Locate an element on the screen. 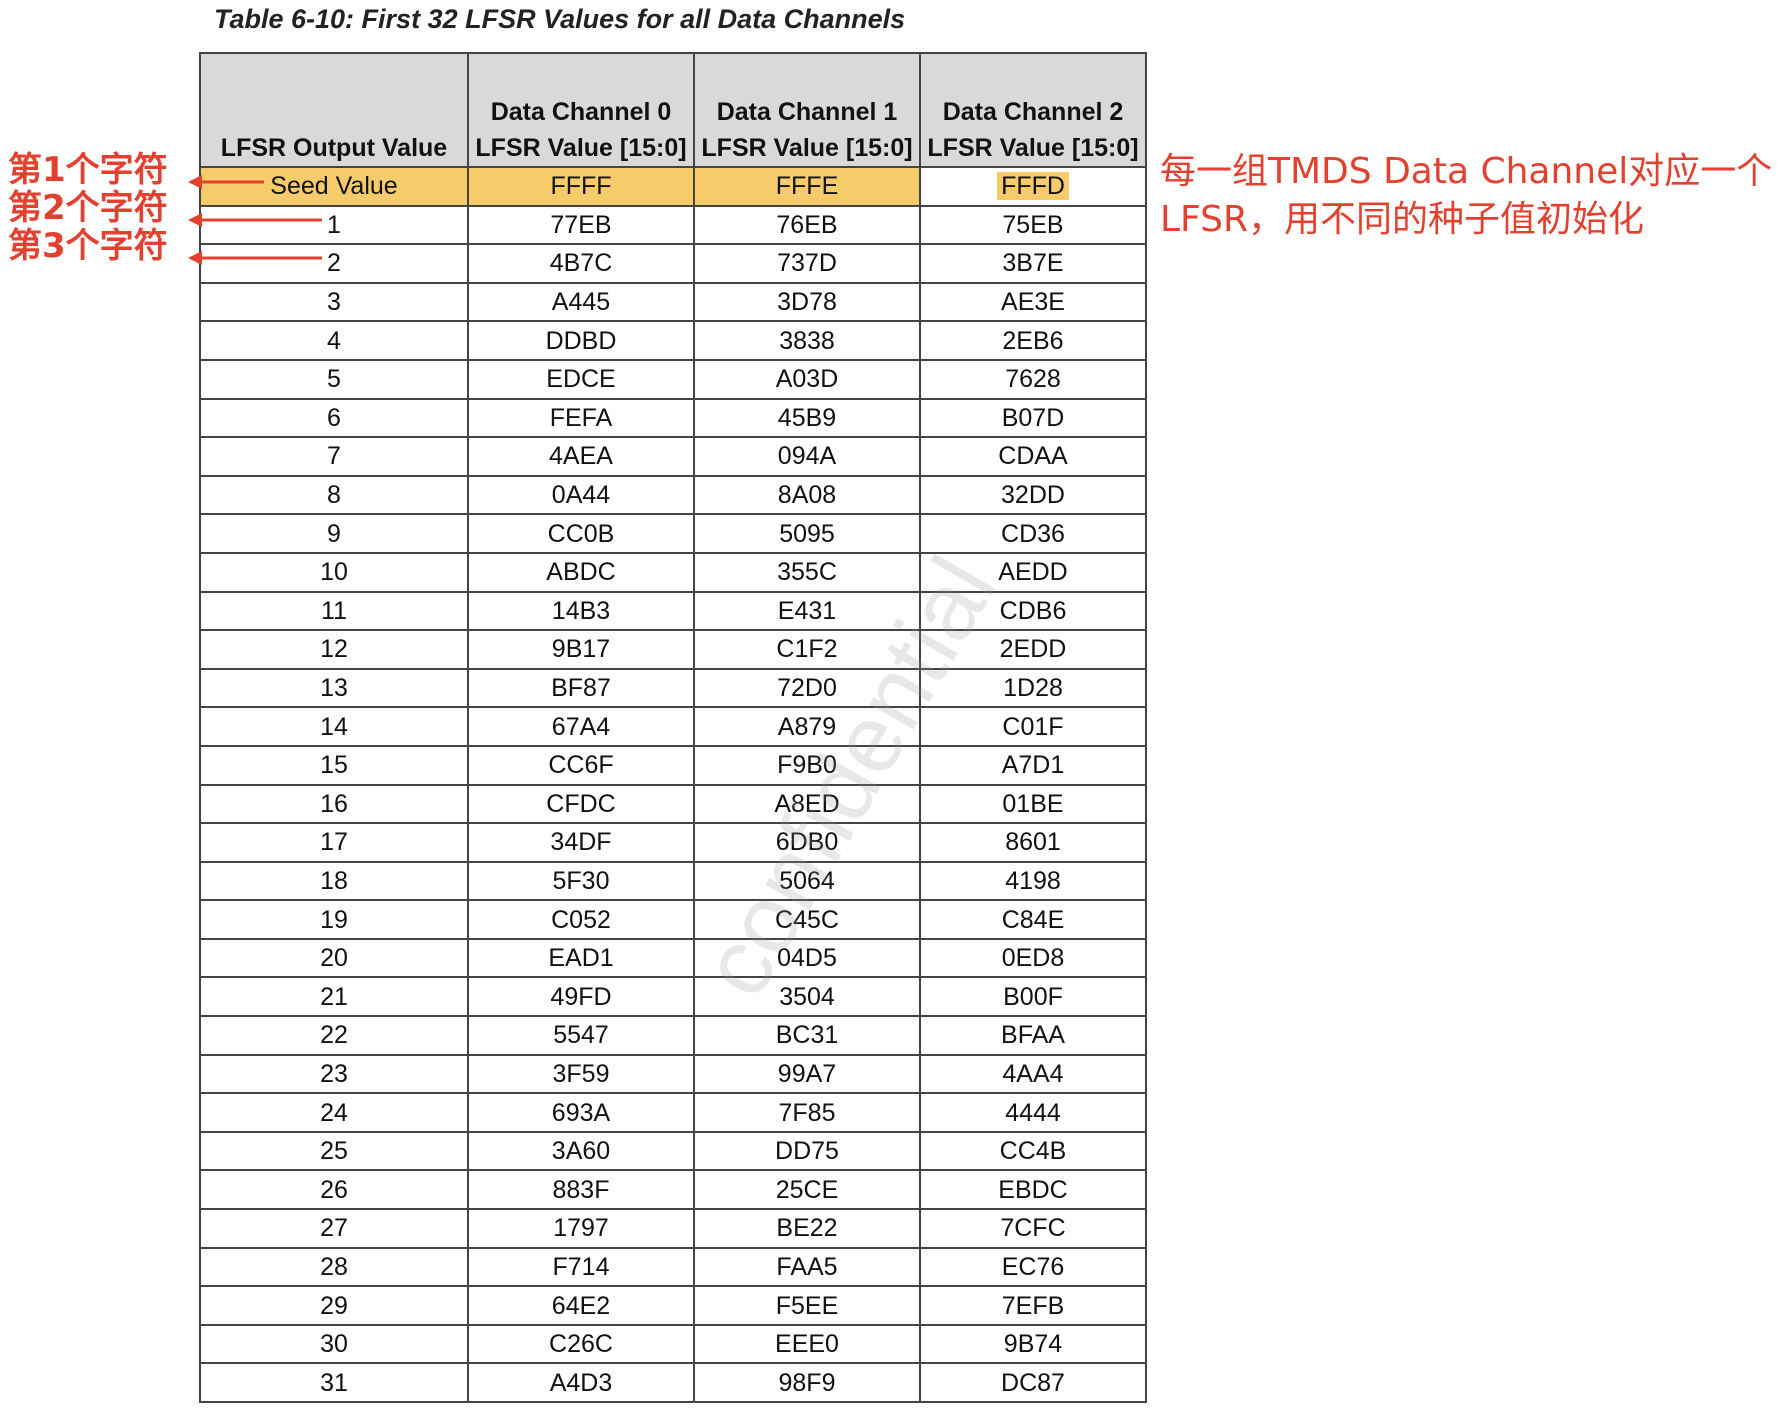 The height and width of the screenshot is (1410, 1782). lfsr-value-cell: 883F is located at coordinates (581, 1190).